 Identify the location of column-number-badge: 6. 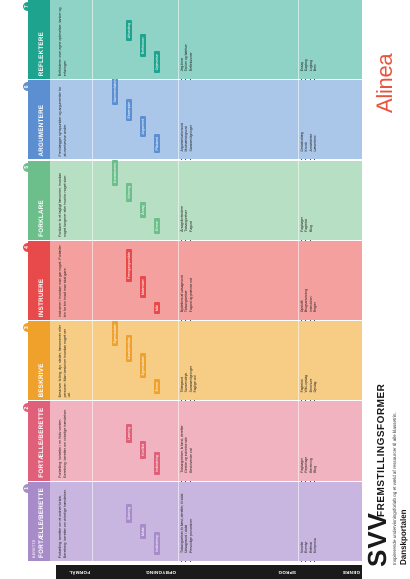
(27, 87).